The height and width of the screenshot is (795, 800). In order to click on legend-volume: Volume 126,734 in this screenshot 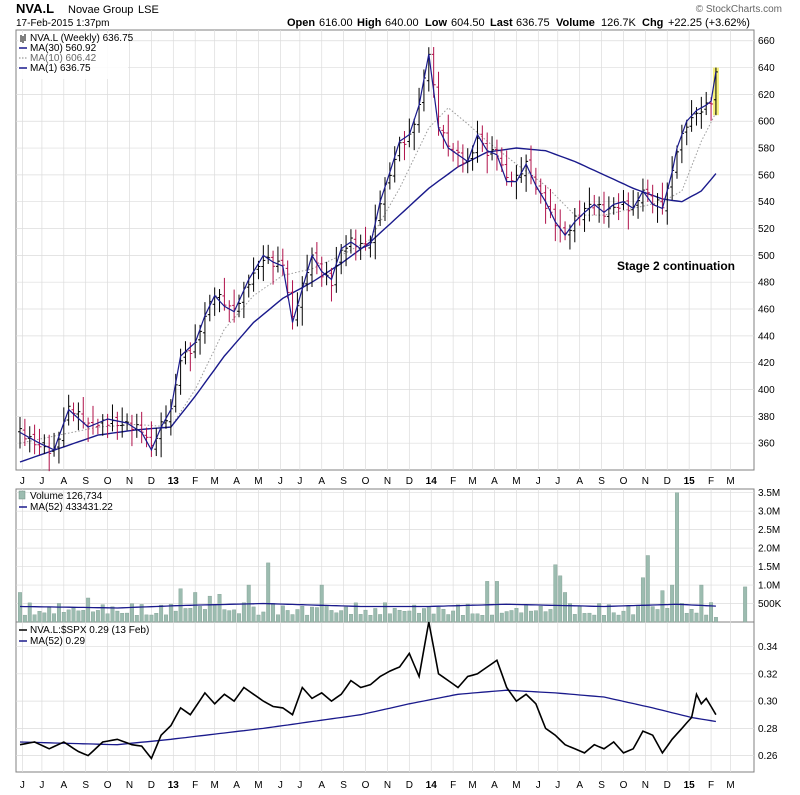, I will do `click(66, 496)`.